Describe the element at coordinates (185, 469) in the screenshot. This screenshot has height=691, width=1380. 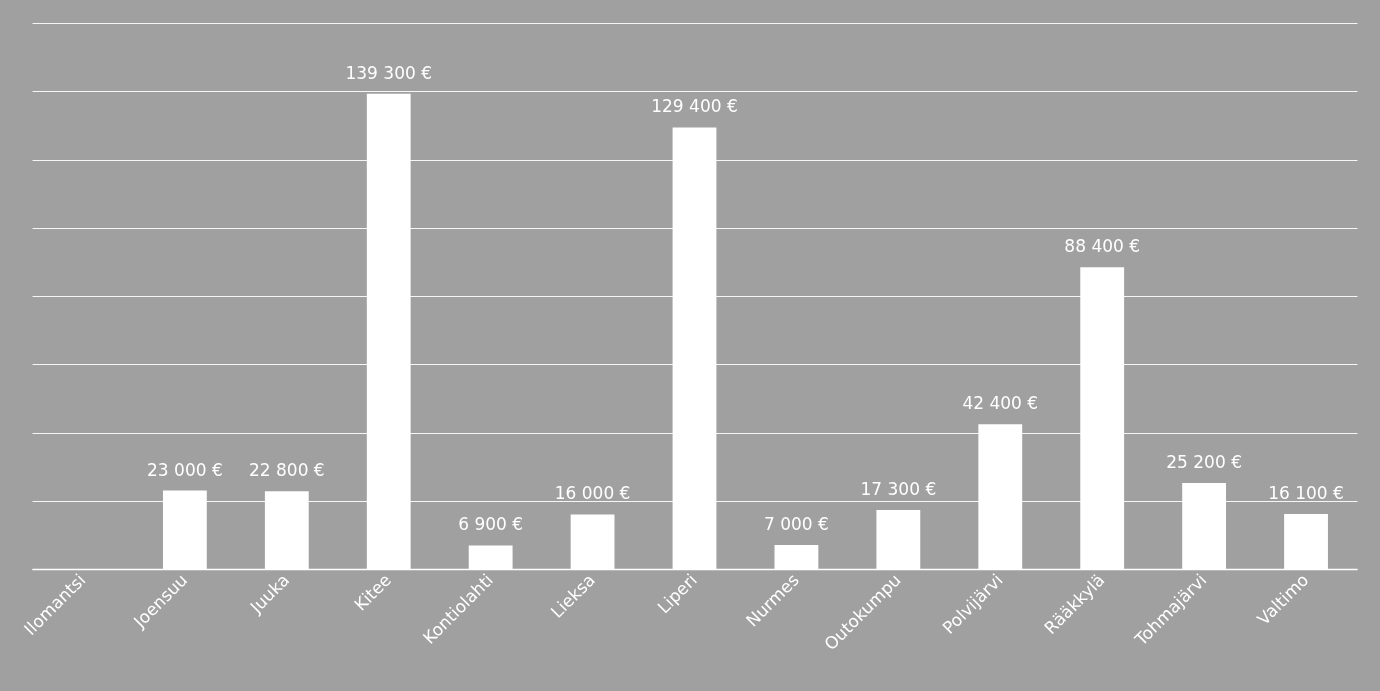
I see `data-label: 23 000 €` at that location.